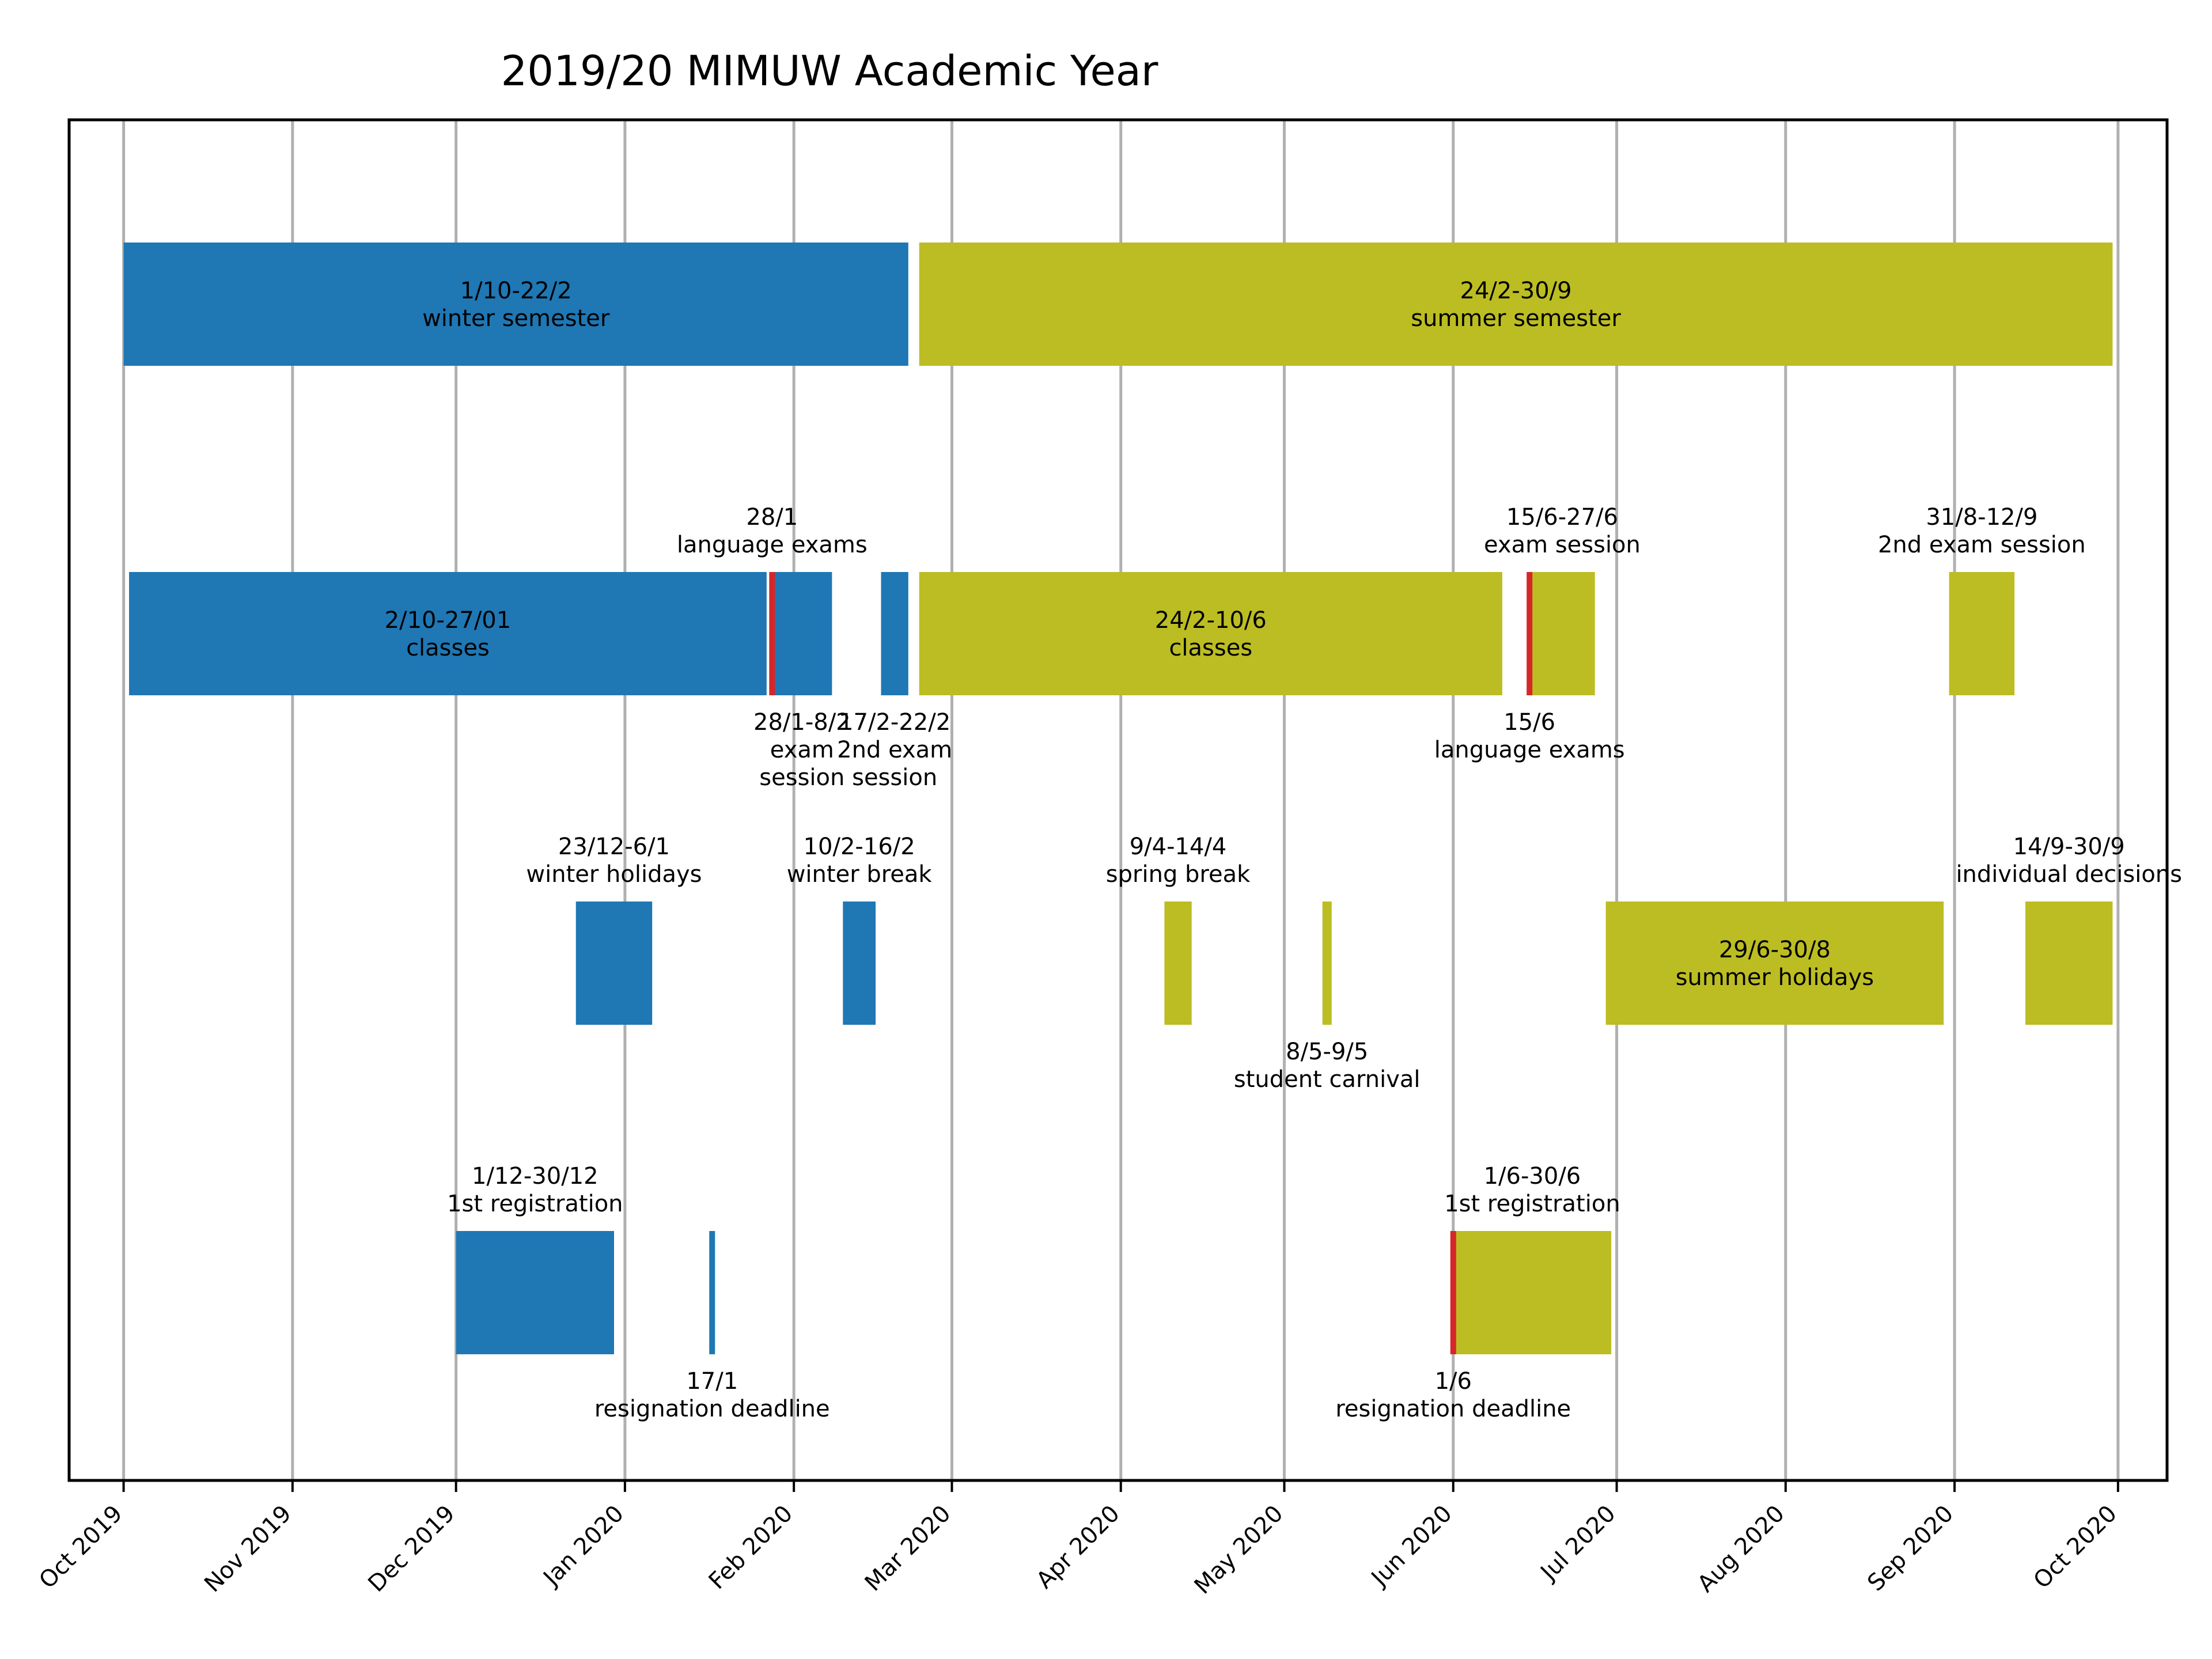 This screenshot has width=2212, height=1659. Describe the element at coordinates (248, 1549) in the screenshot. I see `x-tick-label: Nov 2019` at that location.